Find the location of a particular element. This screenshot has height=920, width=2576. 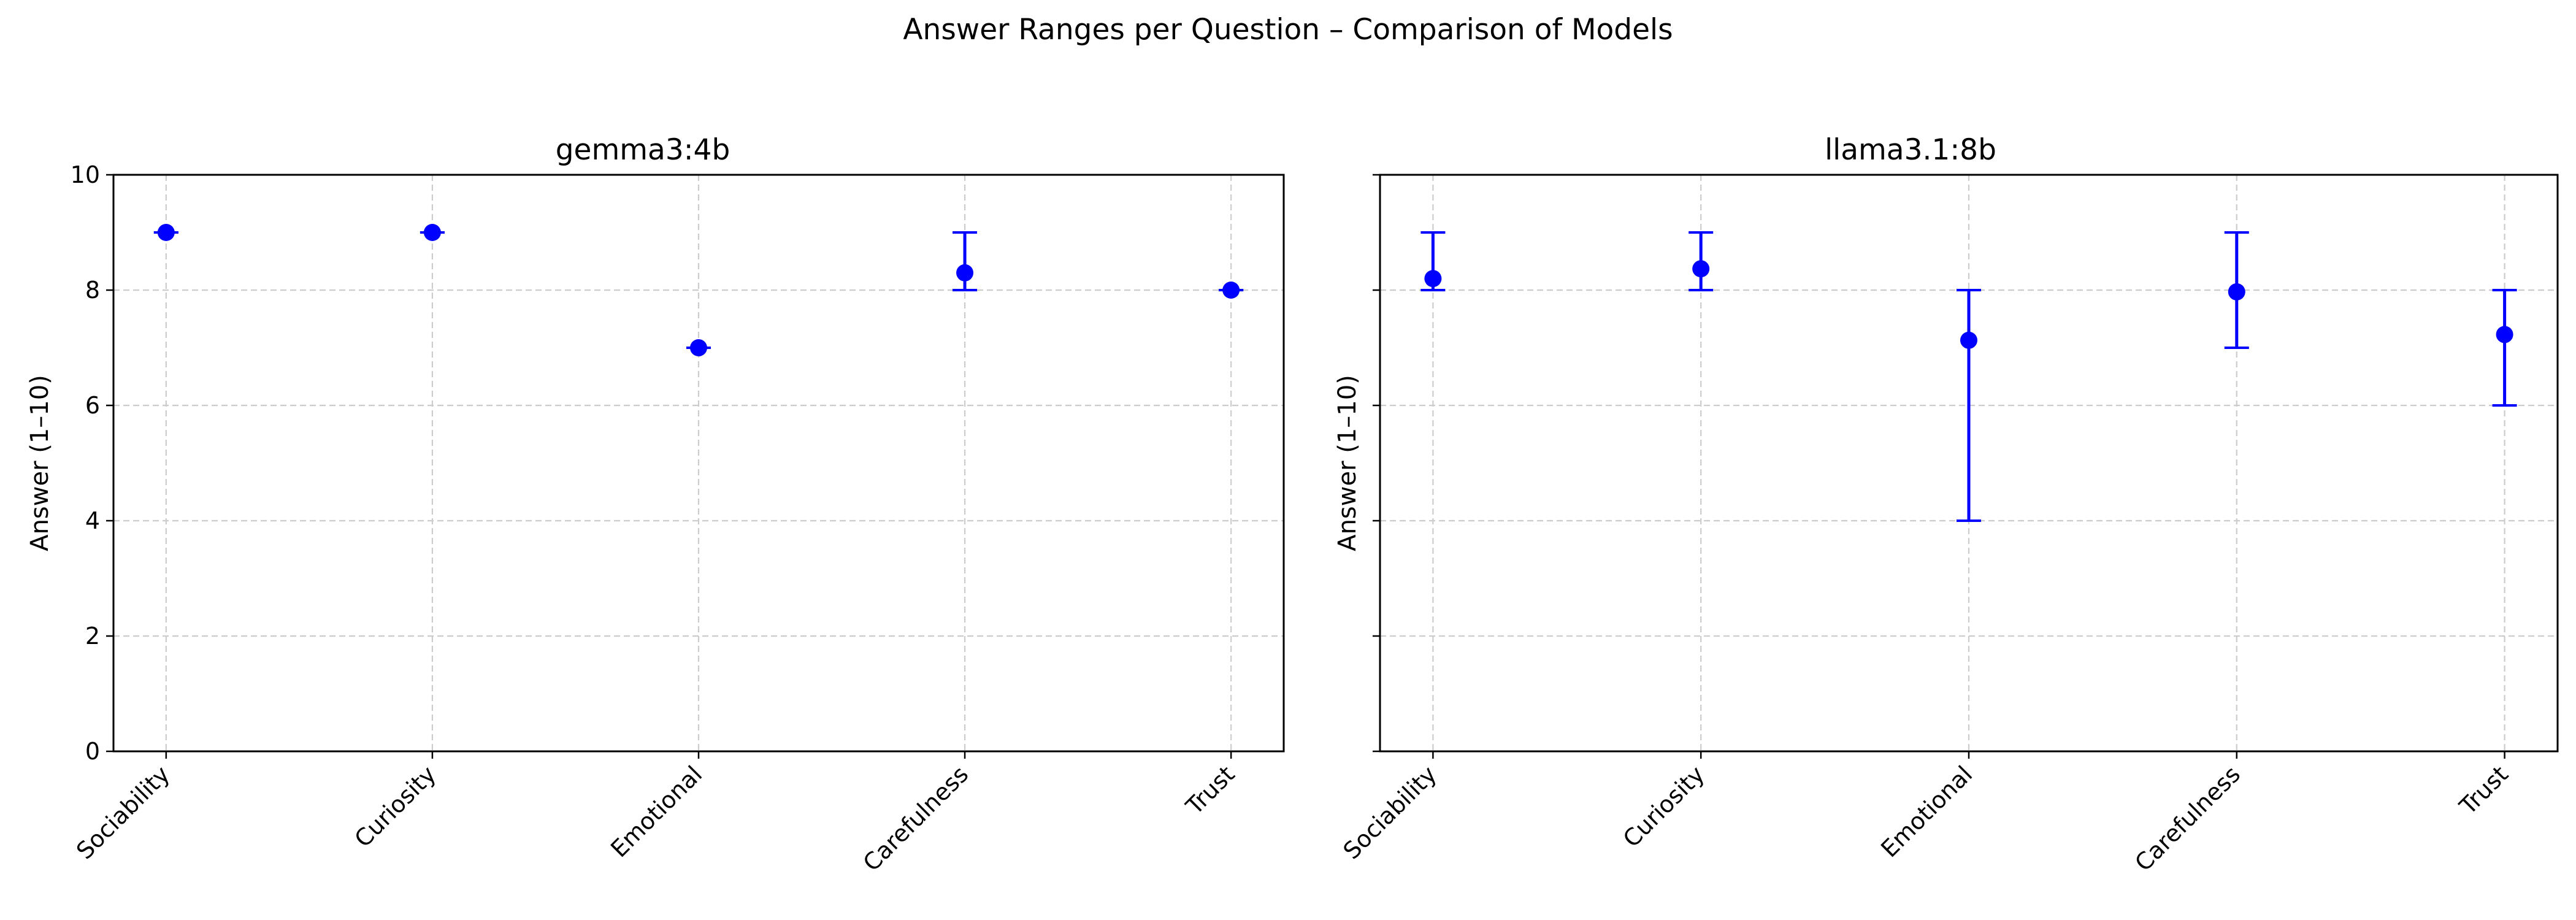

y-tick-label: 8 is located at coordinates (92, 290).